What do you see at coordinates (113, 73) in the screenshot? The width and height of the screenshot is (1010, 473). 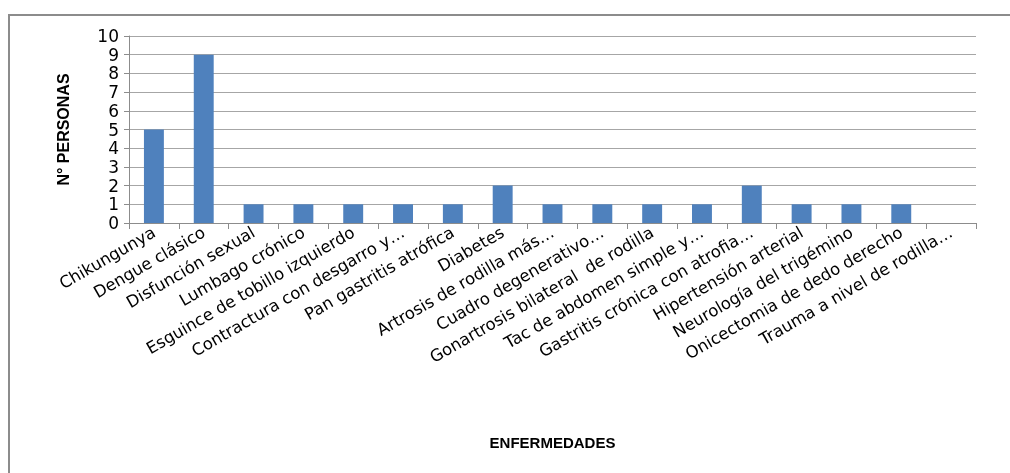 I see `y-tick-label: 8` at bounding box center [113, 73].